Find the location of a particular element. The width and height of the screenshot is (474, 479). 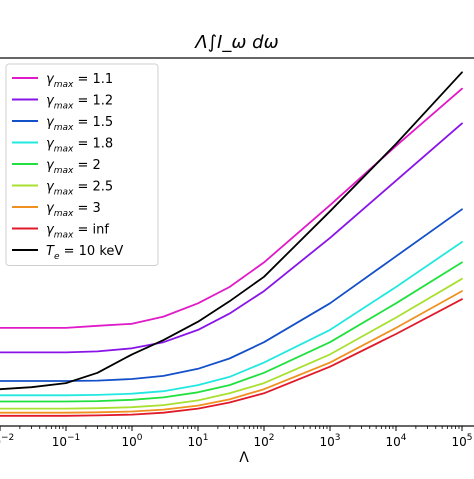

chart-title: Λ∫I_ω dω is located at coordinates (235, 42).